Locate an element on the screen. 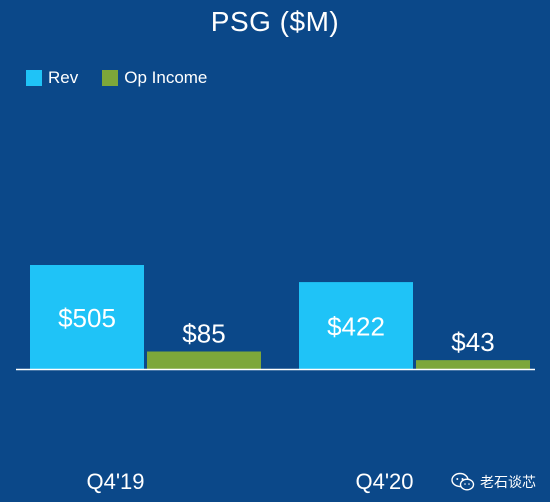 The width and height of the screenshot is (550, 502). category-label-0: Q4'19 is located at coordinates (115, 481).